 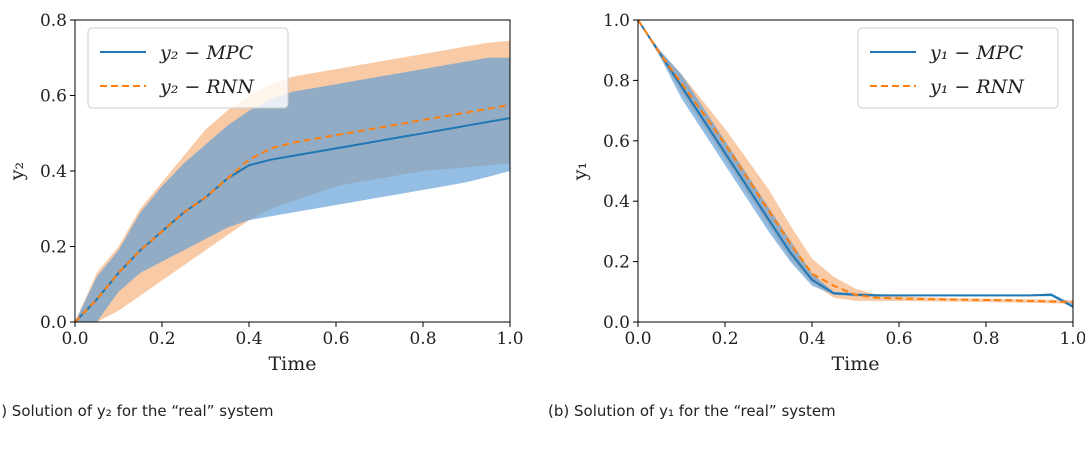 What do you see at coordinates (137, 411) in the screenshot?
I see `caption-a: a) Solution of y₂ for the “real” system` at bounding box center [137, 411].